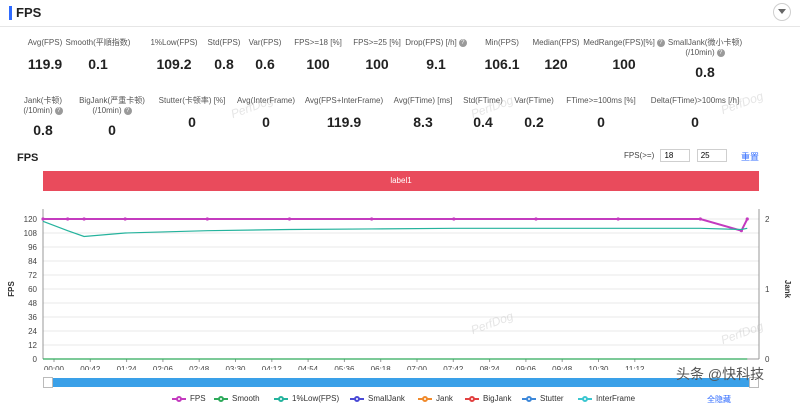  I want to click on time-scrollbar, so click(401, 382).